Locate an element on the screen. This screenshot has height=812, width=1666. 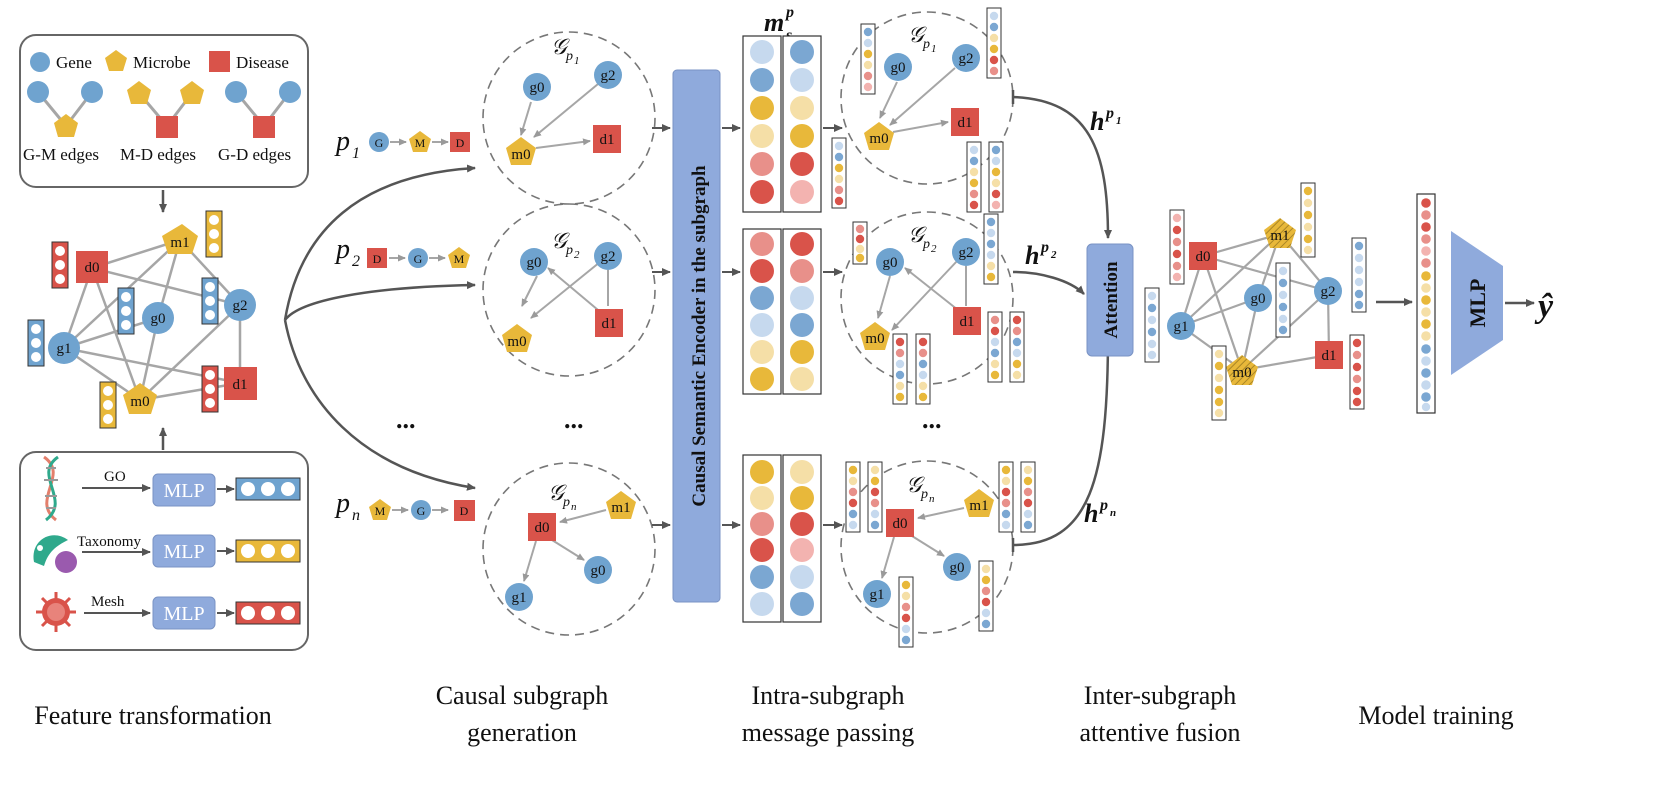
legend-disease: Disease is located at coordinates (262, 62).